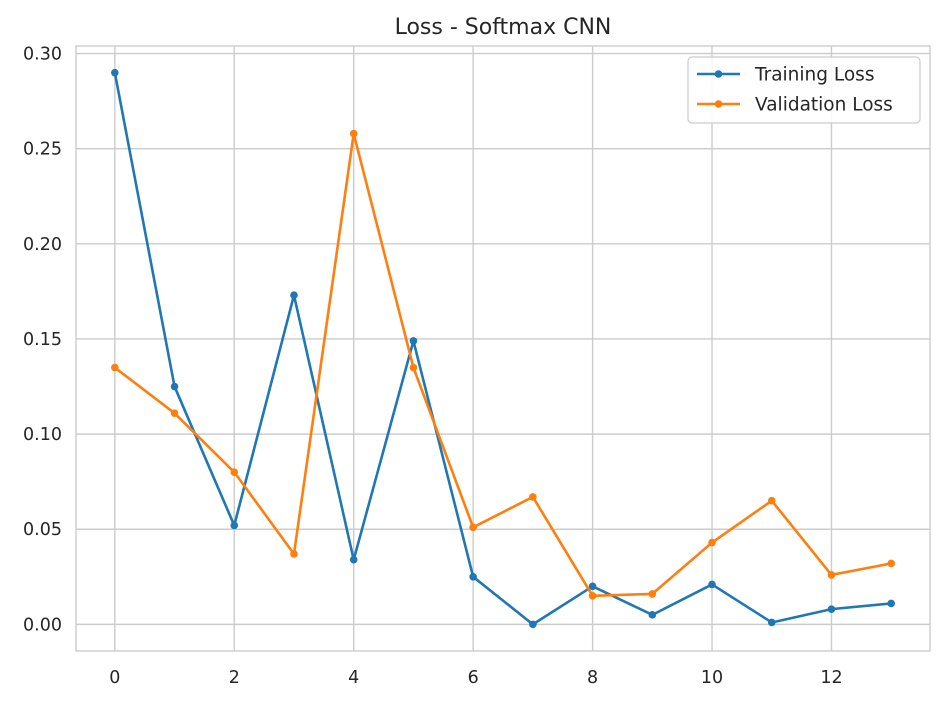 The width and height of the screenshot is (945, 702). I want to click on y-tick-label: 0.15, so click(42, 340).